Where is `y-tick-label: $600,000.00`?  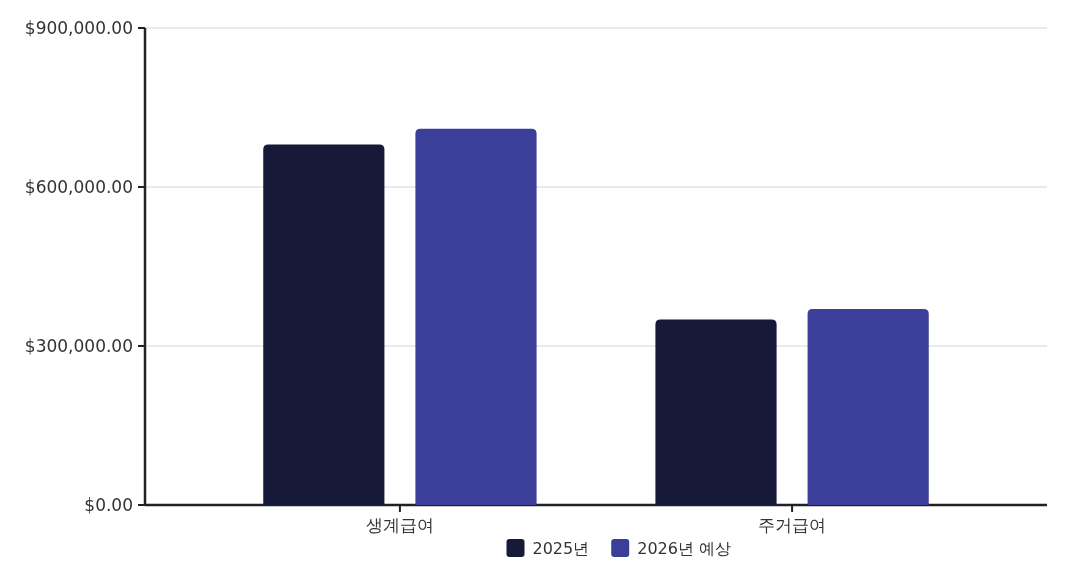 y-tick-label: $600,000.00 is located at coordinates (78, 187).